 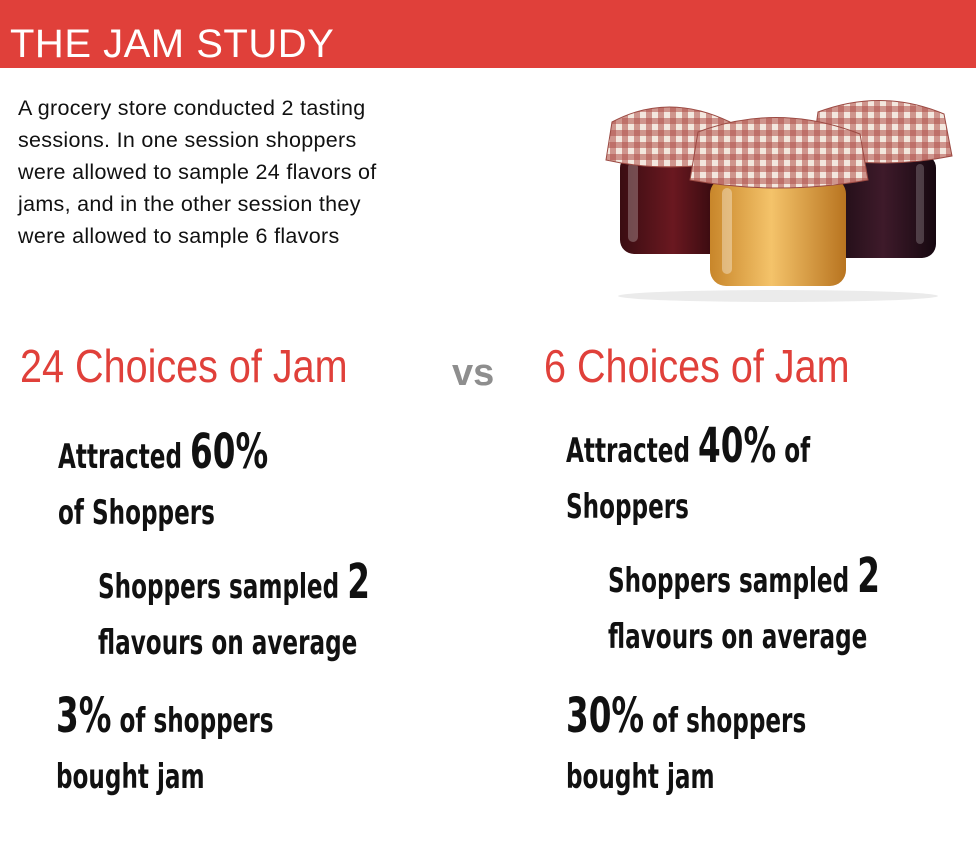 What do you see at coordinates (84, 716) in the screenshot?
I see `stat-value: 3%` at bounding box center [84, 716].